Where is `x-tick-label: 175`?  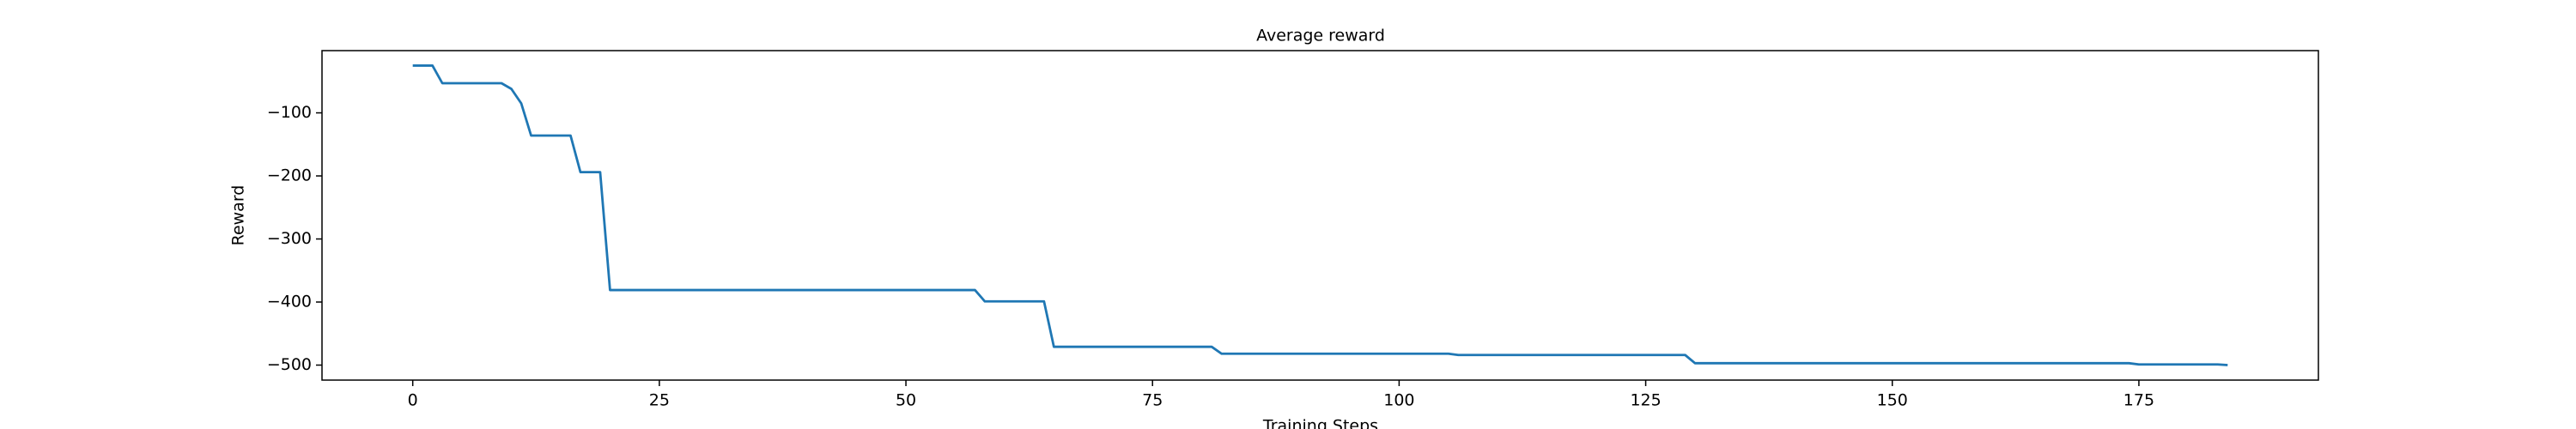 x-tick-label: 175 is located at coordinates (2138, 400).